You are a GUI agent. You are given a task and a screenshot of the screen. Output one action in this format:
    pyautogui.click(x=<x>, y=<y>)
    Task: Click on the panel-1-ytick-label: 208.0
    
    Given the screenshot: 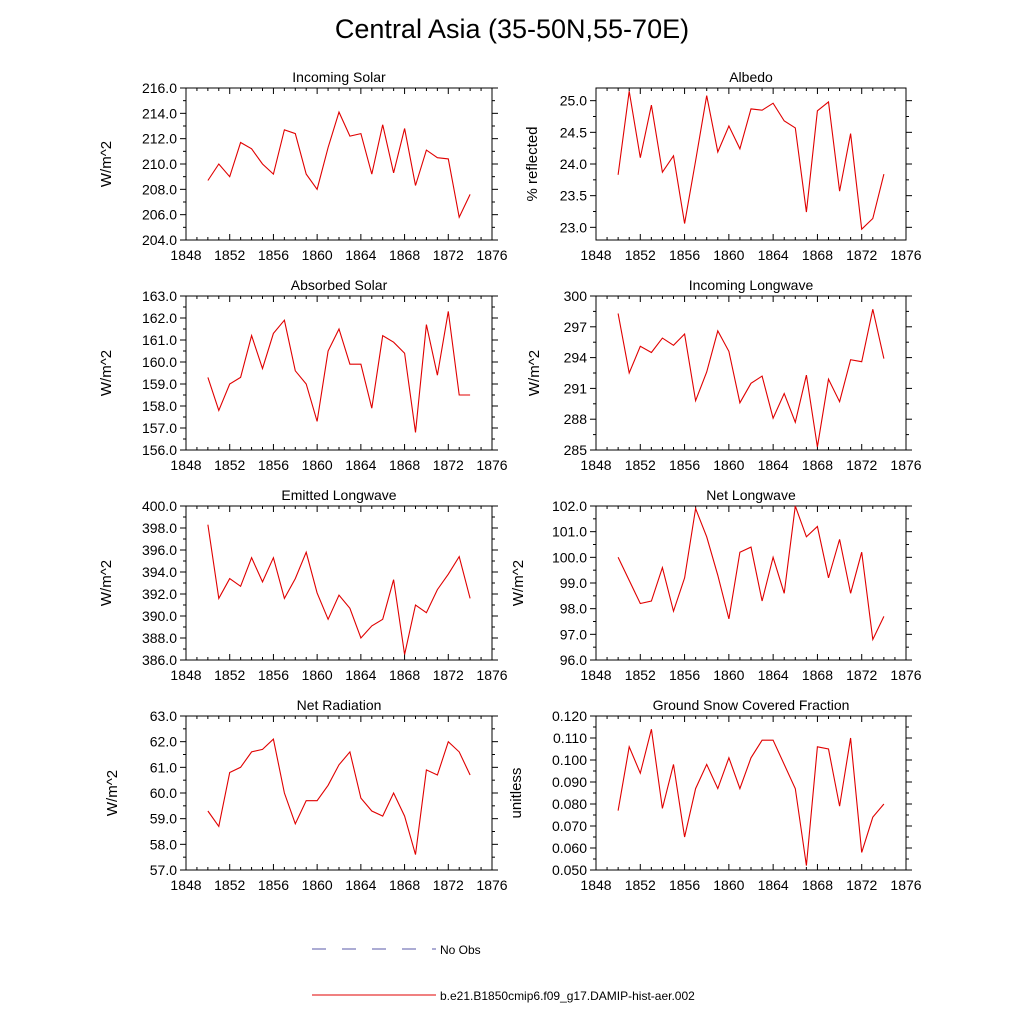 What is the action you would take?
    pyautogui.click(x=159, y=189)
    